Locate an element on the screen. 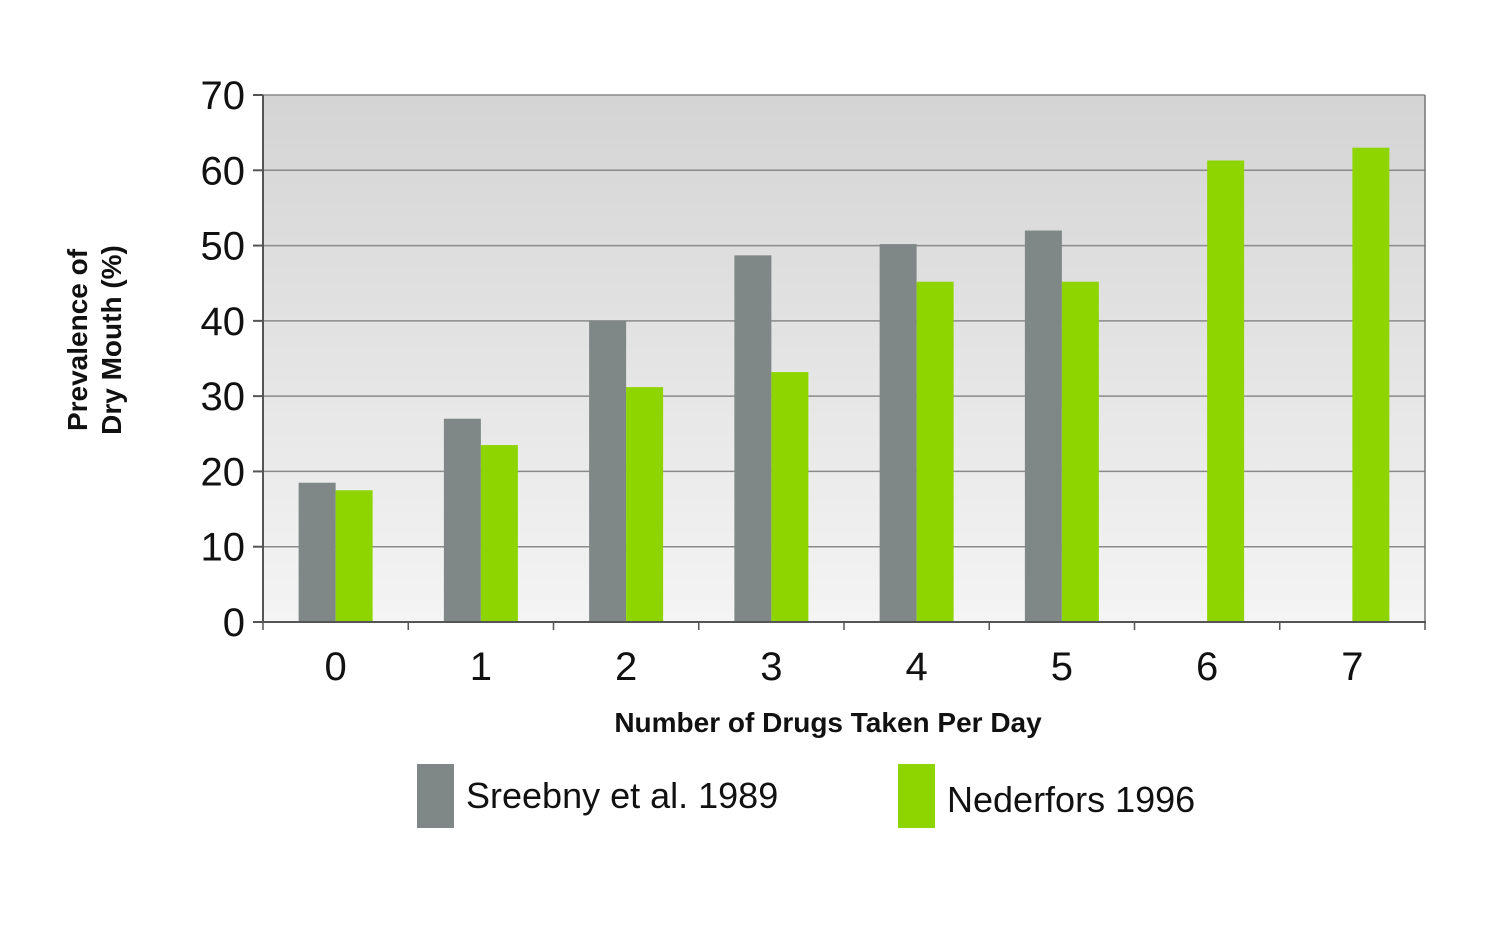  y-axis-title: Prevalence of Dry Mouth (%) is located at coordinates (94, 340).